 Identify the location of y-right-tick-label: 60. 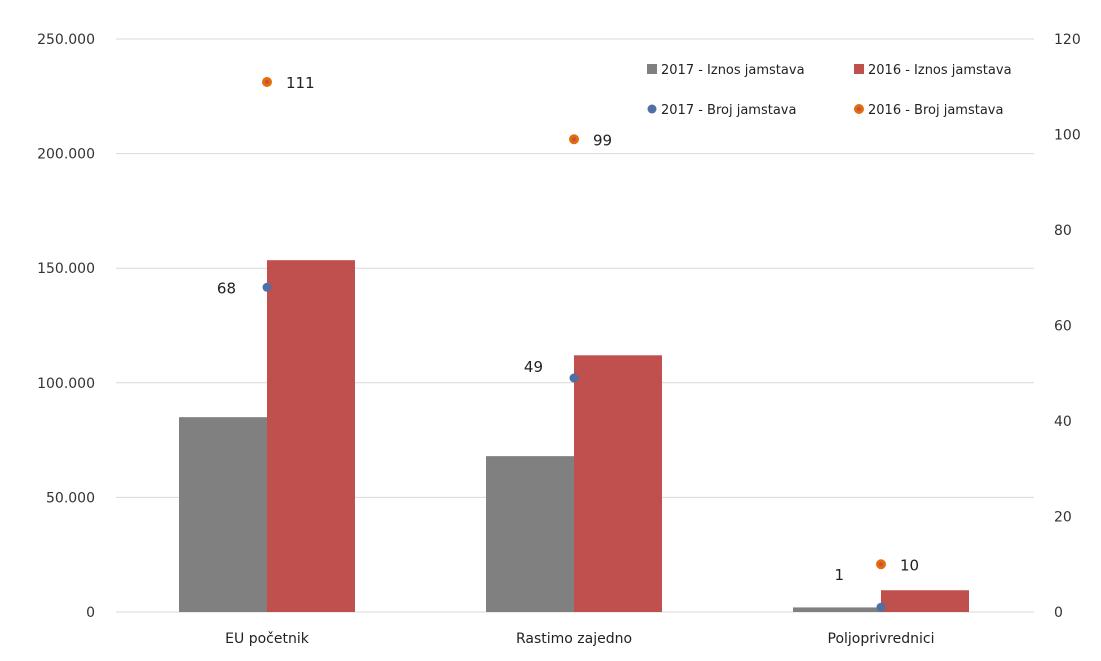
(1063, 327).